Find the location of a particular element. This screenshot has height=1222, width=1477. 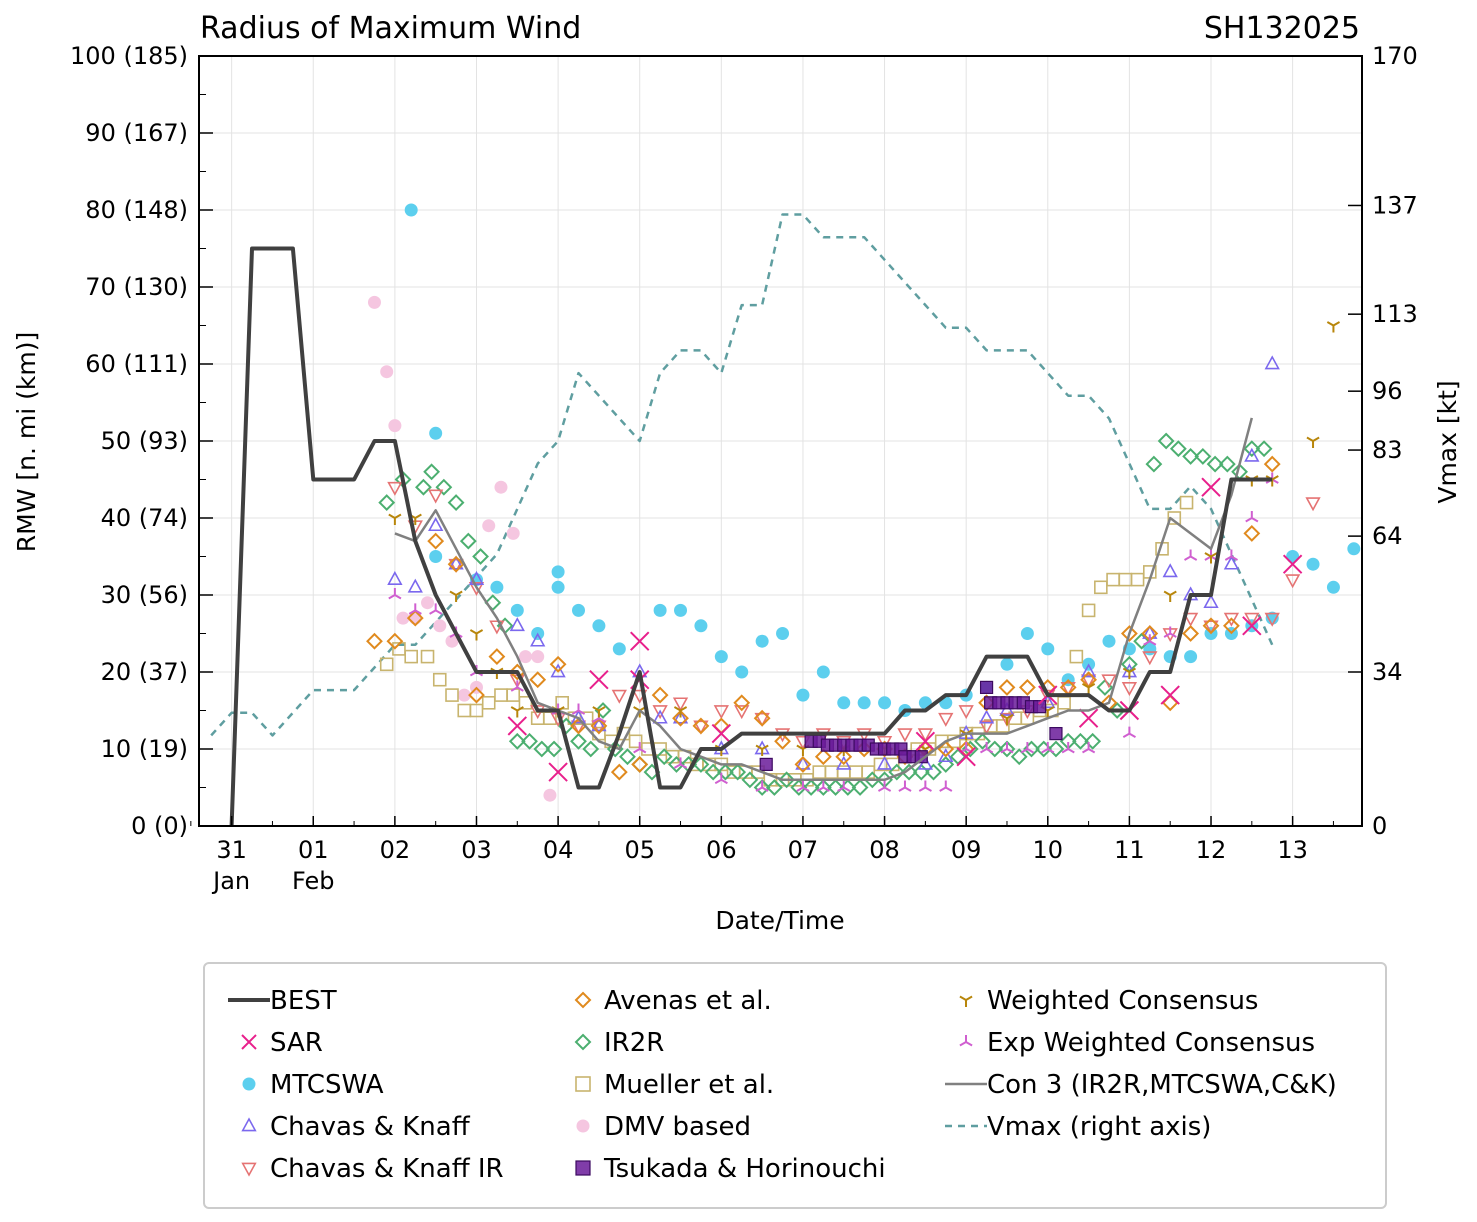

x-tick-label: 13 is located at coordinates (1292, 850).